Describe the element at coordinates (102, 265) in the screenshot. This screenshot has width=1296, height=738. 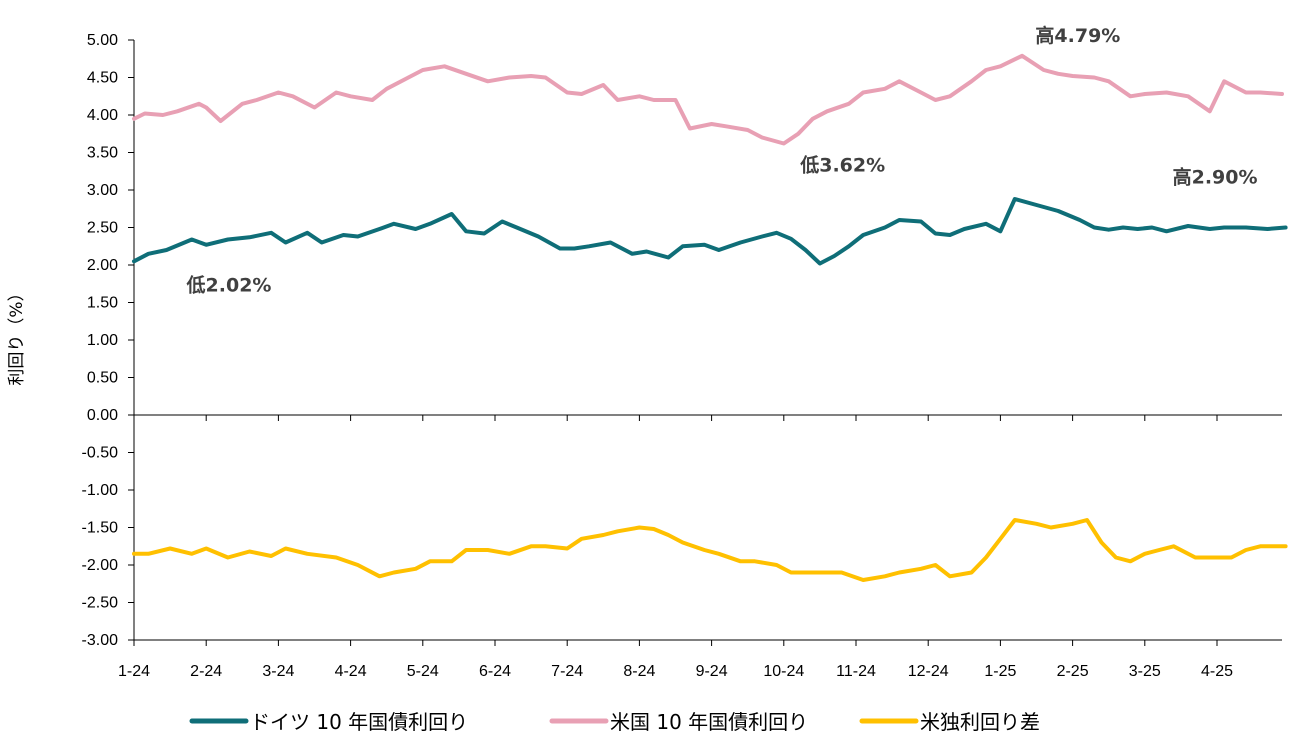
I see `y-tick-label: 2.00` at that location.